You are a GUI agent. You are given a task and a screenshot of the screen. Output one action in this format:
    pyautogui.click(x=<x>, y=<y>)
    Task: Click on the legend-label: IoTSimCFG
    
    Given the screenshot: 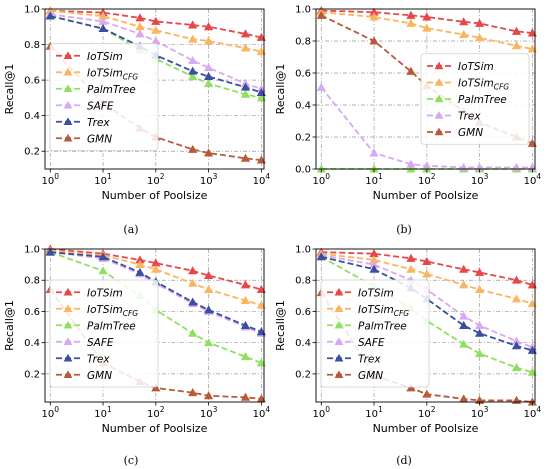 What is the action you would take?
    pyautogui.click(x=483, y=85)
    